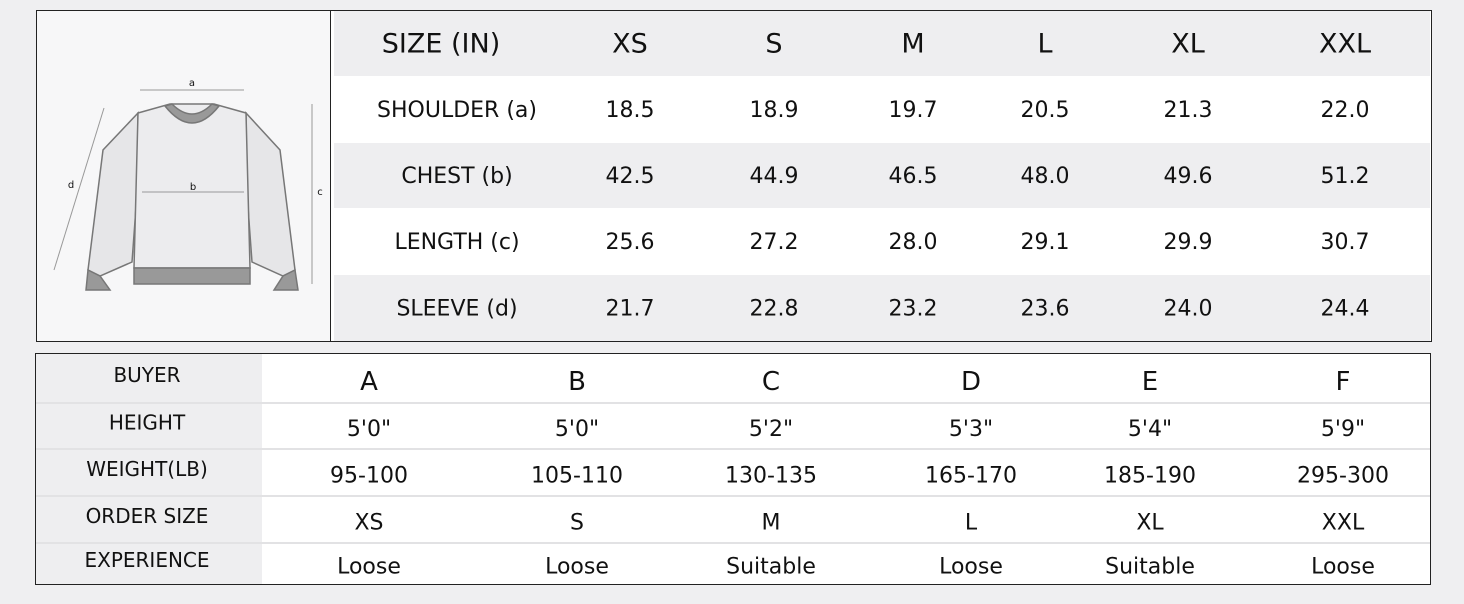  I want to click on cell: D, so click(971, 382).